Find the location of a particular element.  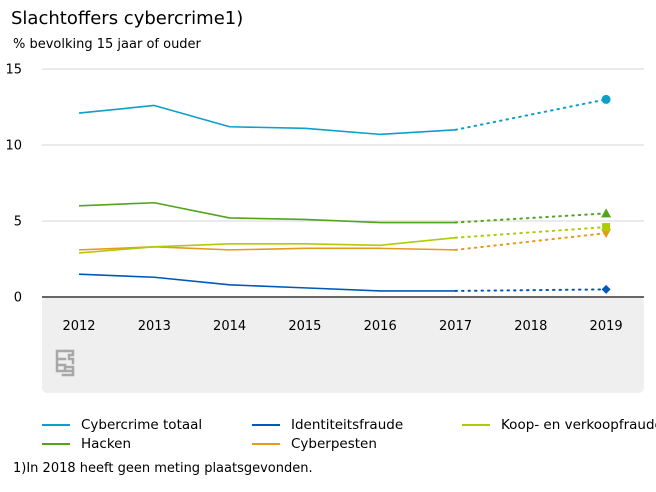

x-tick-label: 2017 is located at coordinates (455, 326).